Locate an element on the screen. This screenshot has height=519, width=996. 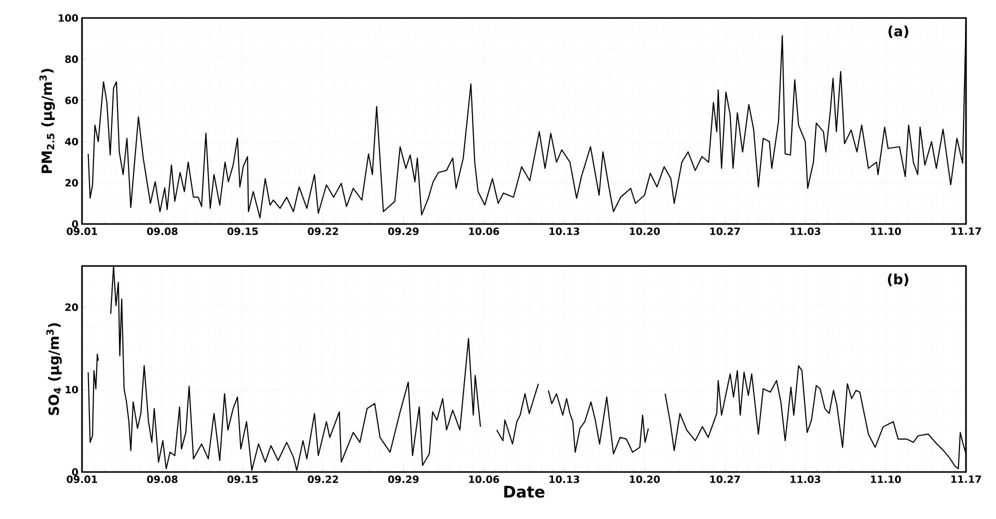
y-tick-label: 10 is located at coordinates (72, 390).